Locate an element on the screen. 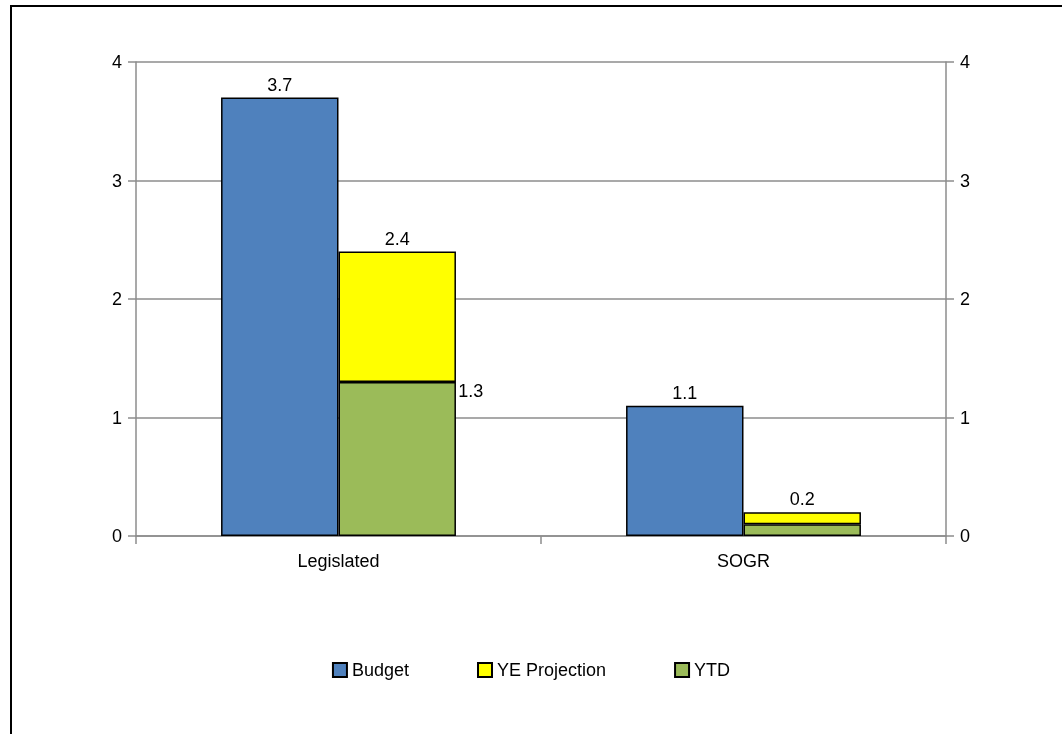 The image size is (1062, 734). total-label: 2.4 is located at coordinates (397, 238).